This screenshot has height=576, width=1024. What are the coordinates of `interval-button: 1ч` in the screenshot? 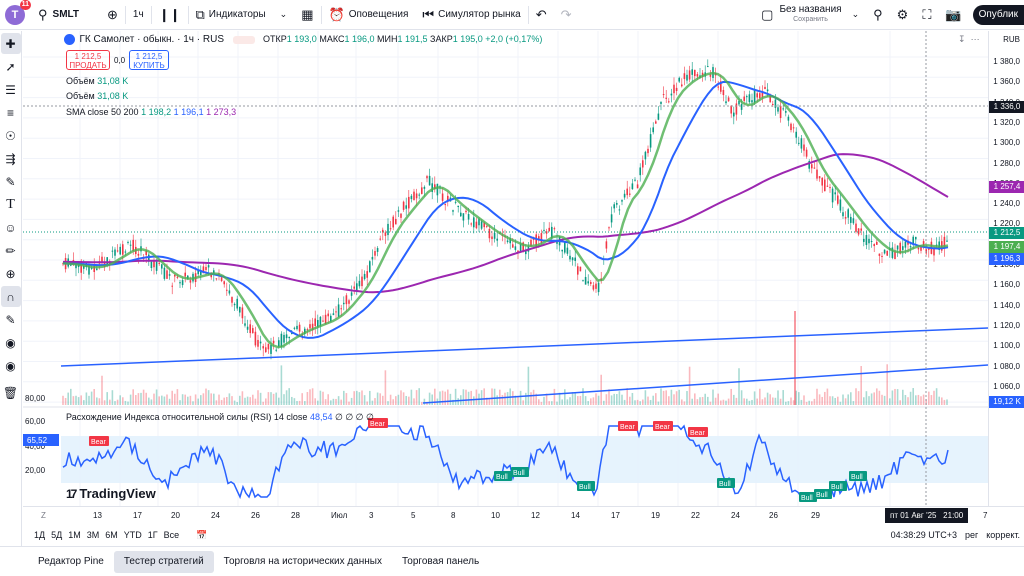 It's located at (138, 14).